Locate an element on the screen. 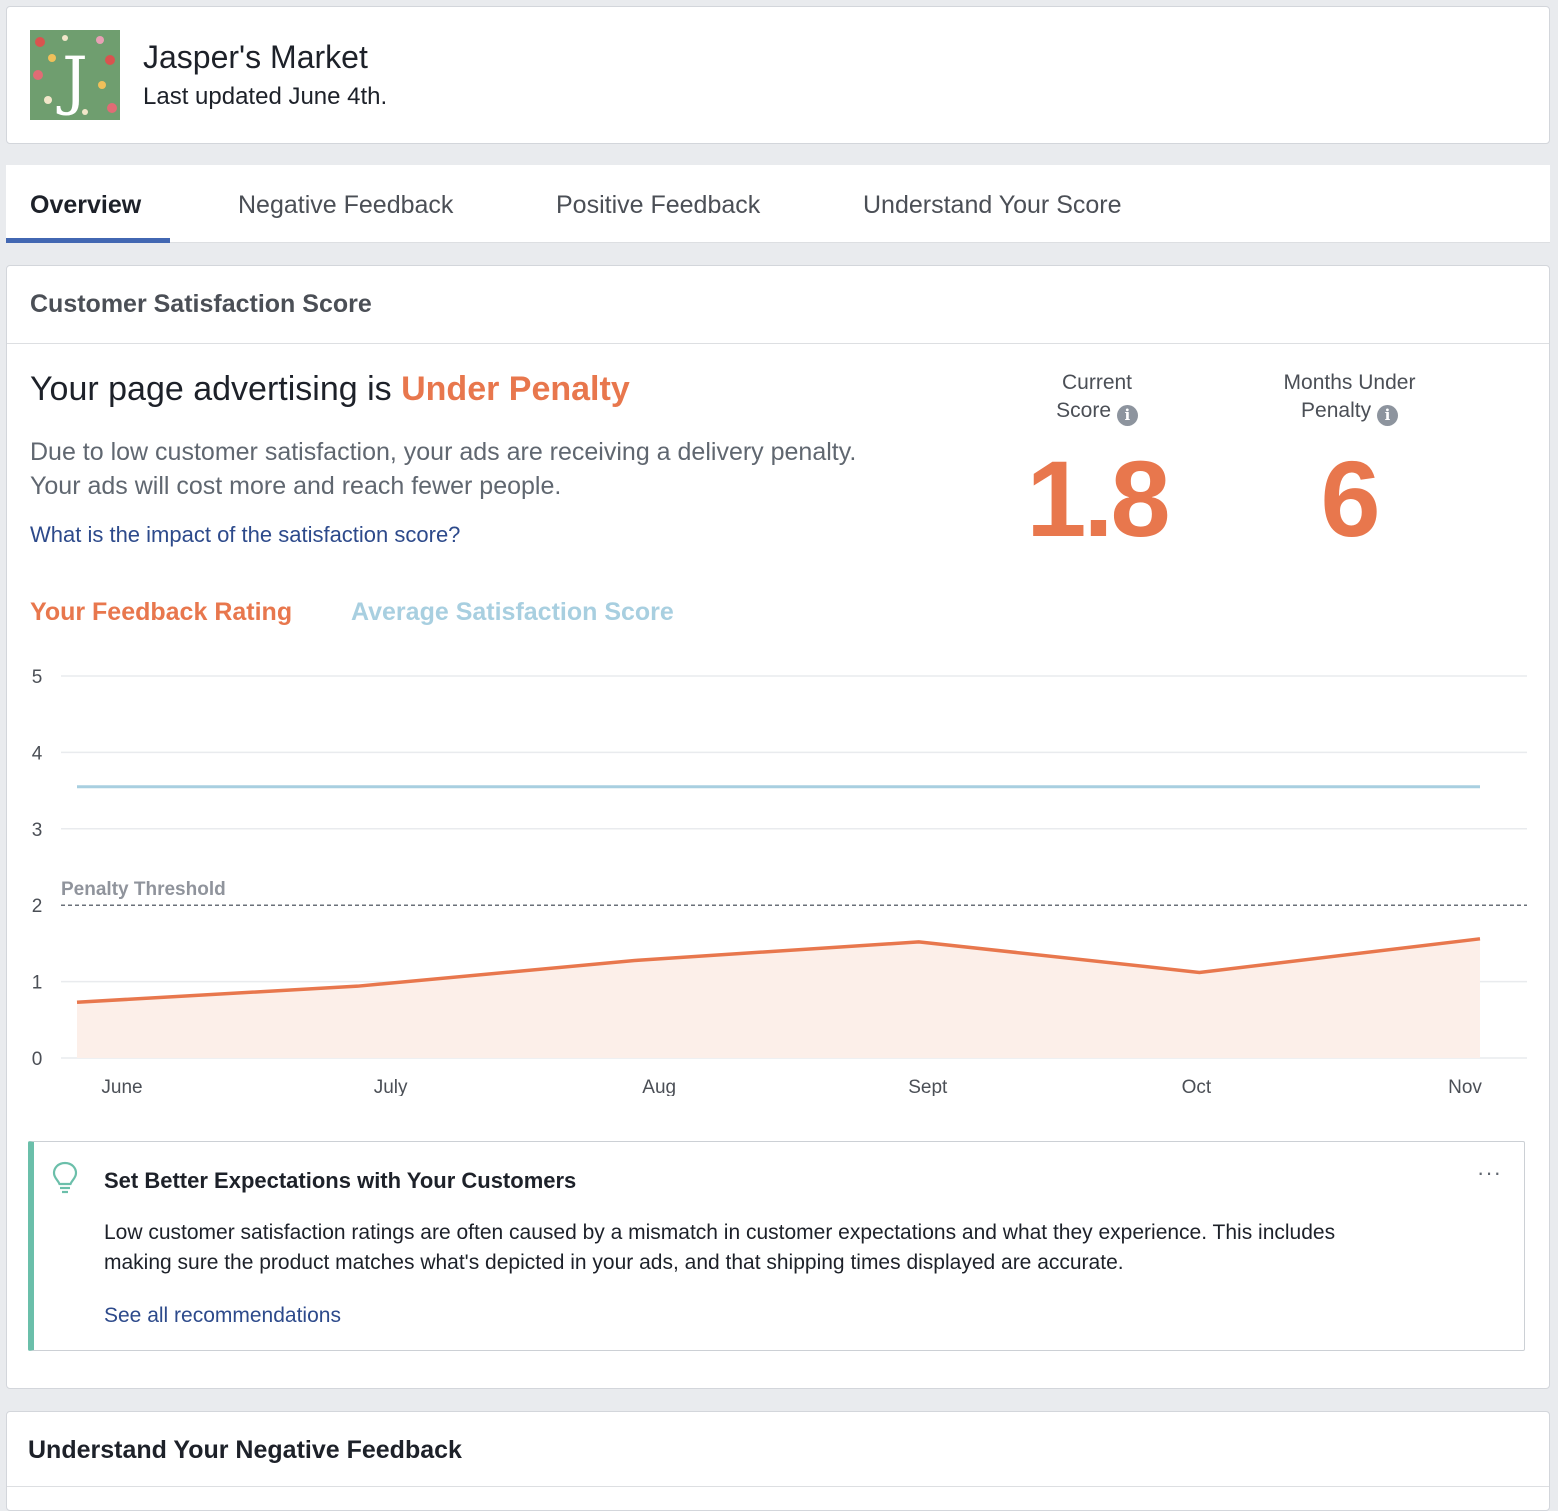  status-prefix: Your page advertising is is located at coordinates (216, 389).